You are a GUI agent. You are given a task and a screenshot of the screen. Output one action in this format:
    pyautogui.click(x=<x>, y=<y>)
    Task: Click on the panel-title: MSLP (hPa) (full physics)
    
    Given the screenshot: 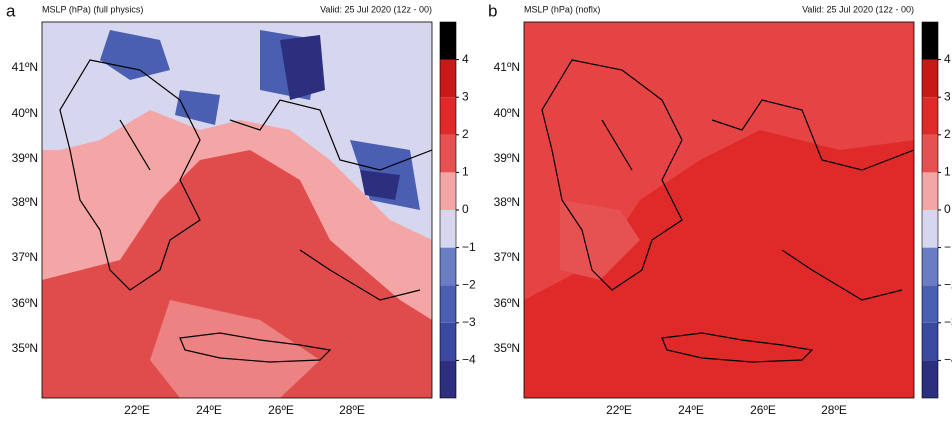 What is the action you would take?
    pyautogui.click(x=92, y=9)
    